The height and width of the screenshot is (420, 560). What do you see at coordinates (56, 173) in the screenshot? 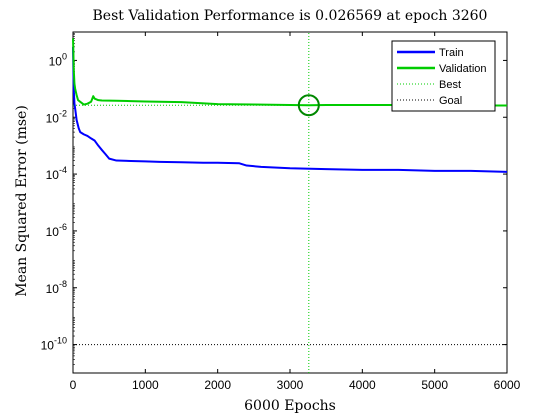
I see `y-tick-label: 10⁻⁴` at bounding box center [56, 173].